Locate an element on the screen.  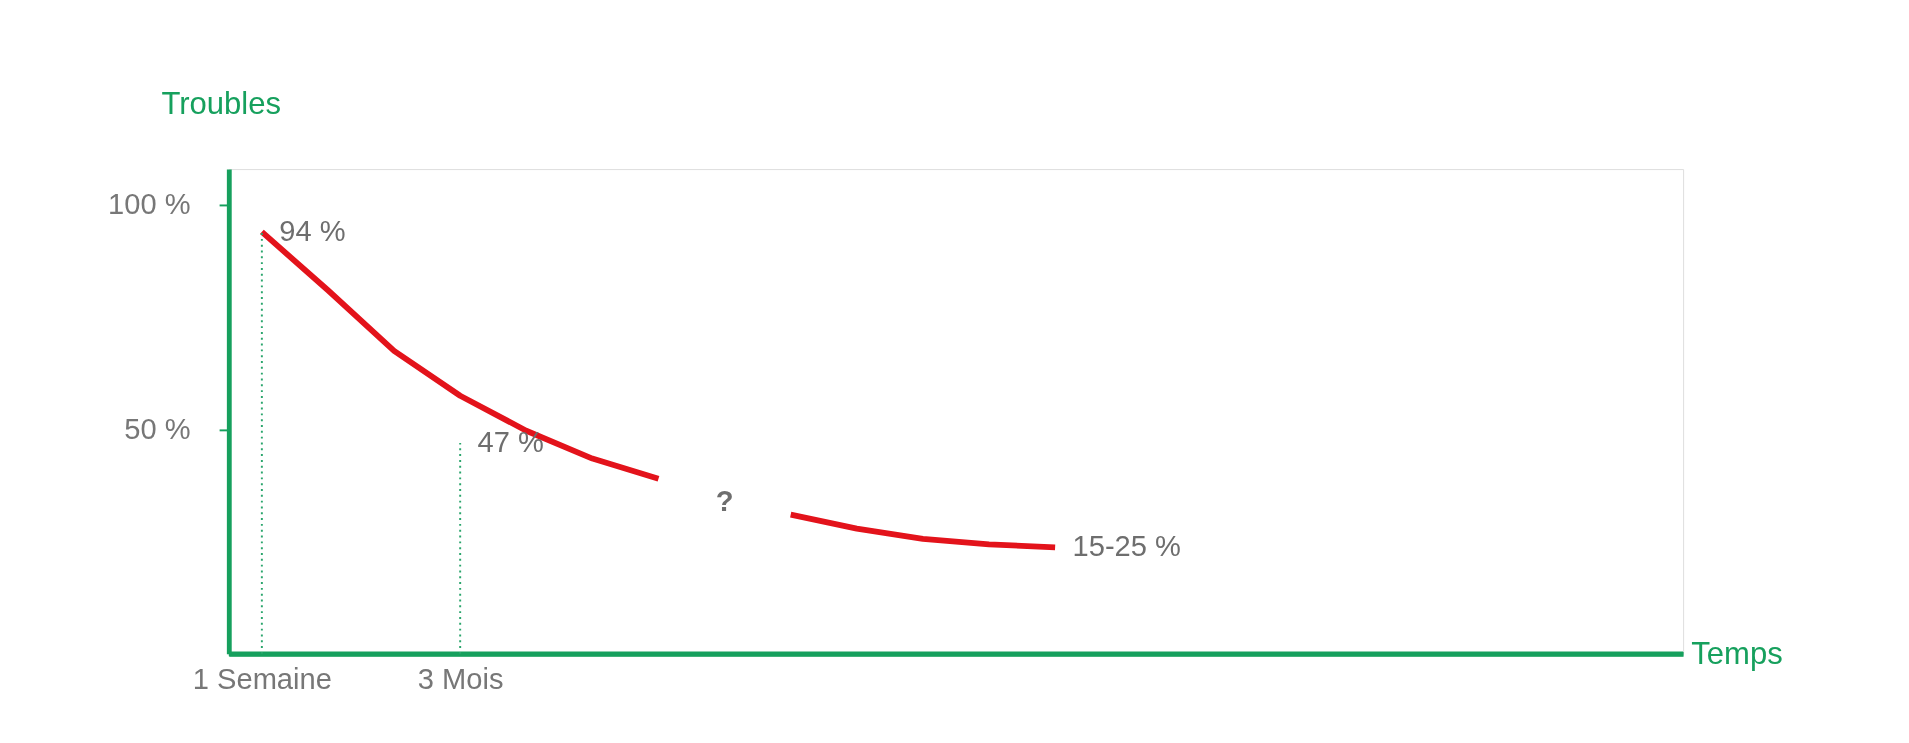
annotation: 15-25 % is located at coordinates (1126, 546).